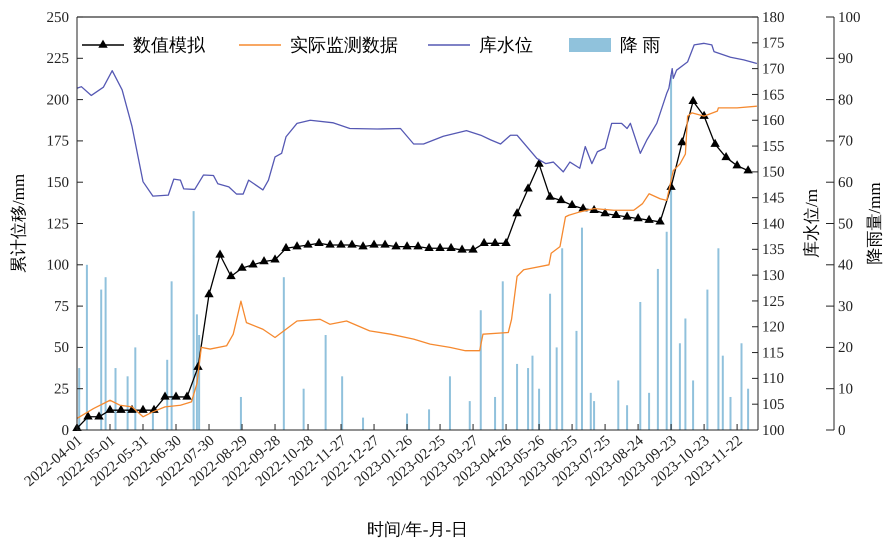 Image resolution: width=893 pixels, height=544 pixels. What do you see at coordinates (773, 198) in the screenshot?
I see `y2-tick-label: 145` at bounding box center [773, 198].